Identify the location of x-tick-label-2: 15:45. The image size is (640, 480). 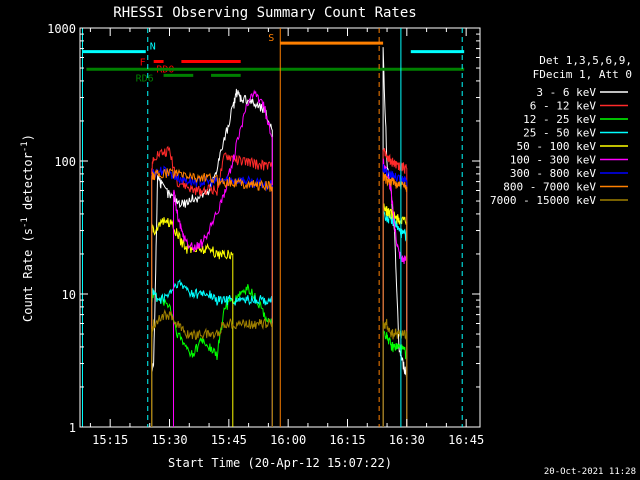
(229, 440).